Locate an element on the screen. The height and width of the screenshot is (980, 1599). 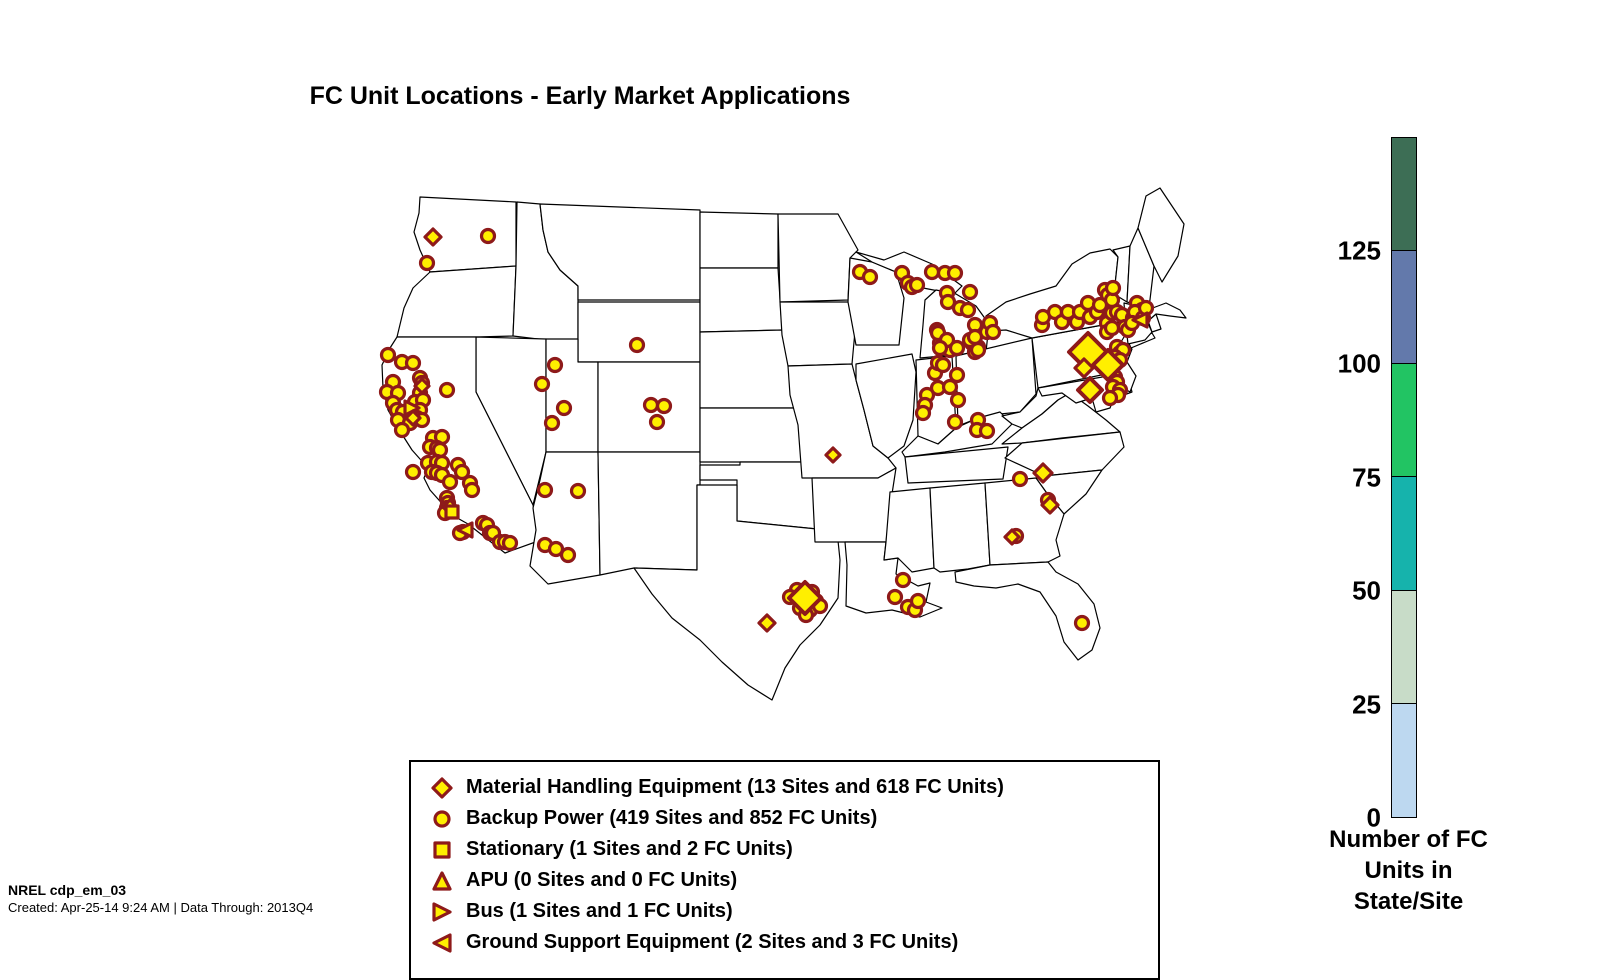
legend-label: Bus (1 Sites and 1 FC Units) is located at coordinates (599, 911).